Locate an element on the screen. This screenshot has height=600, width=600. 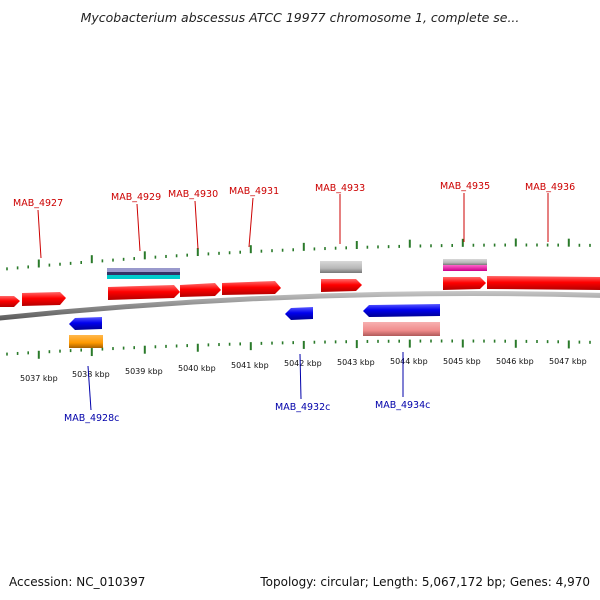
scale-label: 5045 kbp is located at coordinates (462, 361).